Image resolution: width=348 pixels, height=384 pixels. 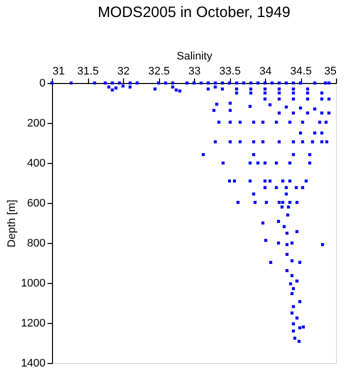 What do you see at coordinates (33, 364) in the screenshot?
I see `y-tick-label: 1400` at bounding box center [33, 364].